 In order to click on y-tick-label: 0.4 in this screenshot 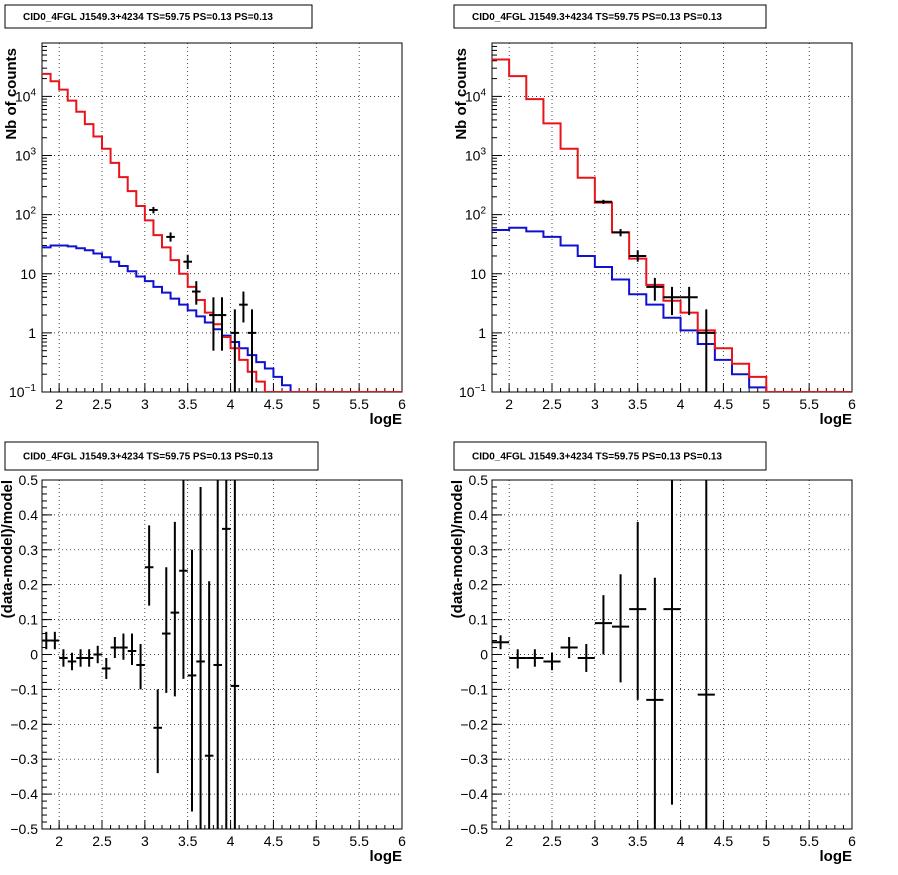, I will do `click(479, 515)`.